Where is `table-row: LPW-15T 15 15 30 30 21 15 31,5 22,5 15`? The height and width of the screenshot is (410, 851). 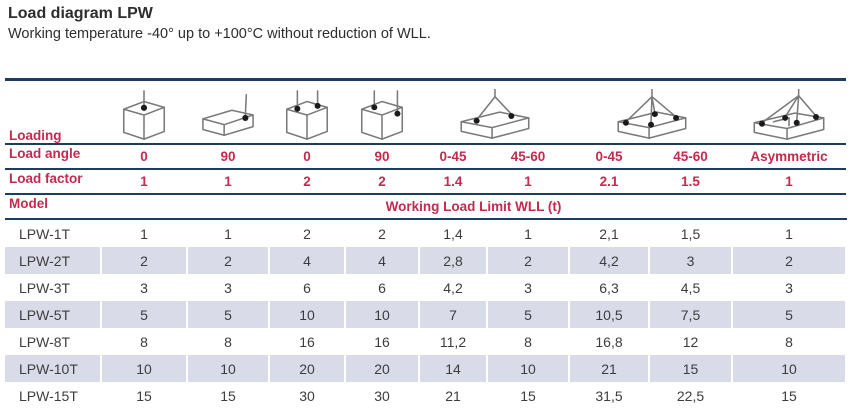
table-row: LPW-15T 15 15 30 30 21 15 31,5 22,5 15 is located at coordinates (426, 395).